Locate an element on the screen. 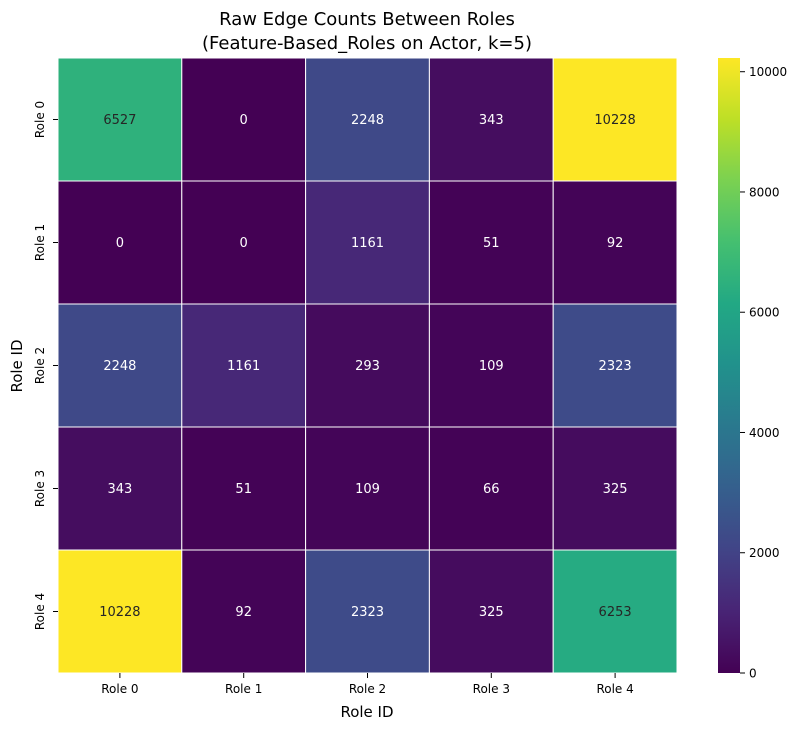 This screenshot has width=810, height=730. chart-title-line-1: Raw Edge Counts Between Roles is located at coordinates (367, 19).